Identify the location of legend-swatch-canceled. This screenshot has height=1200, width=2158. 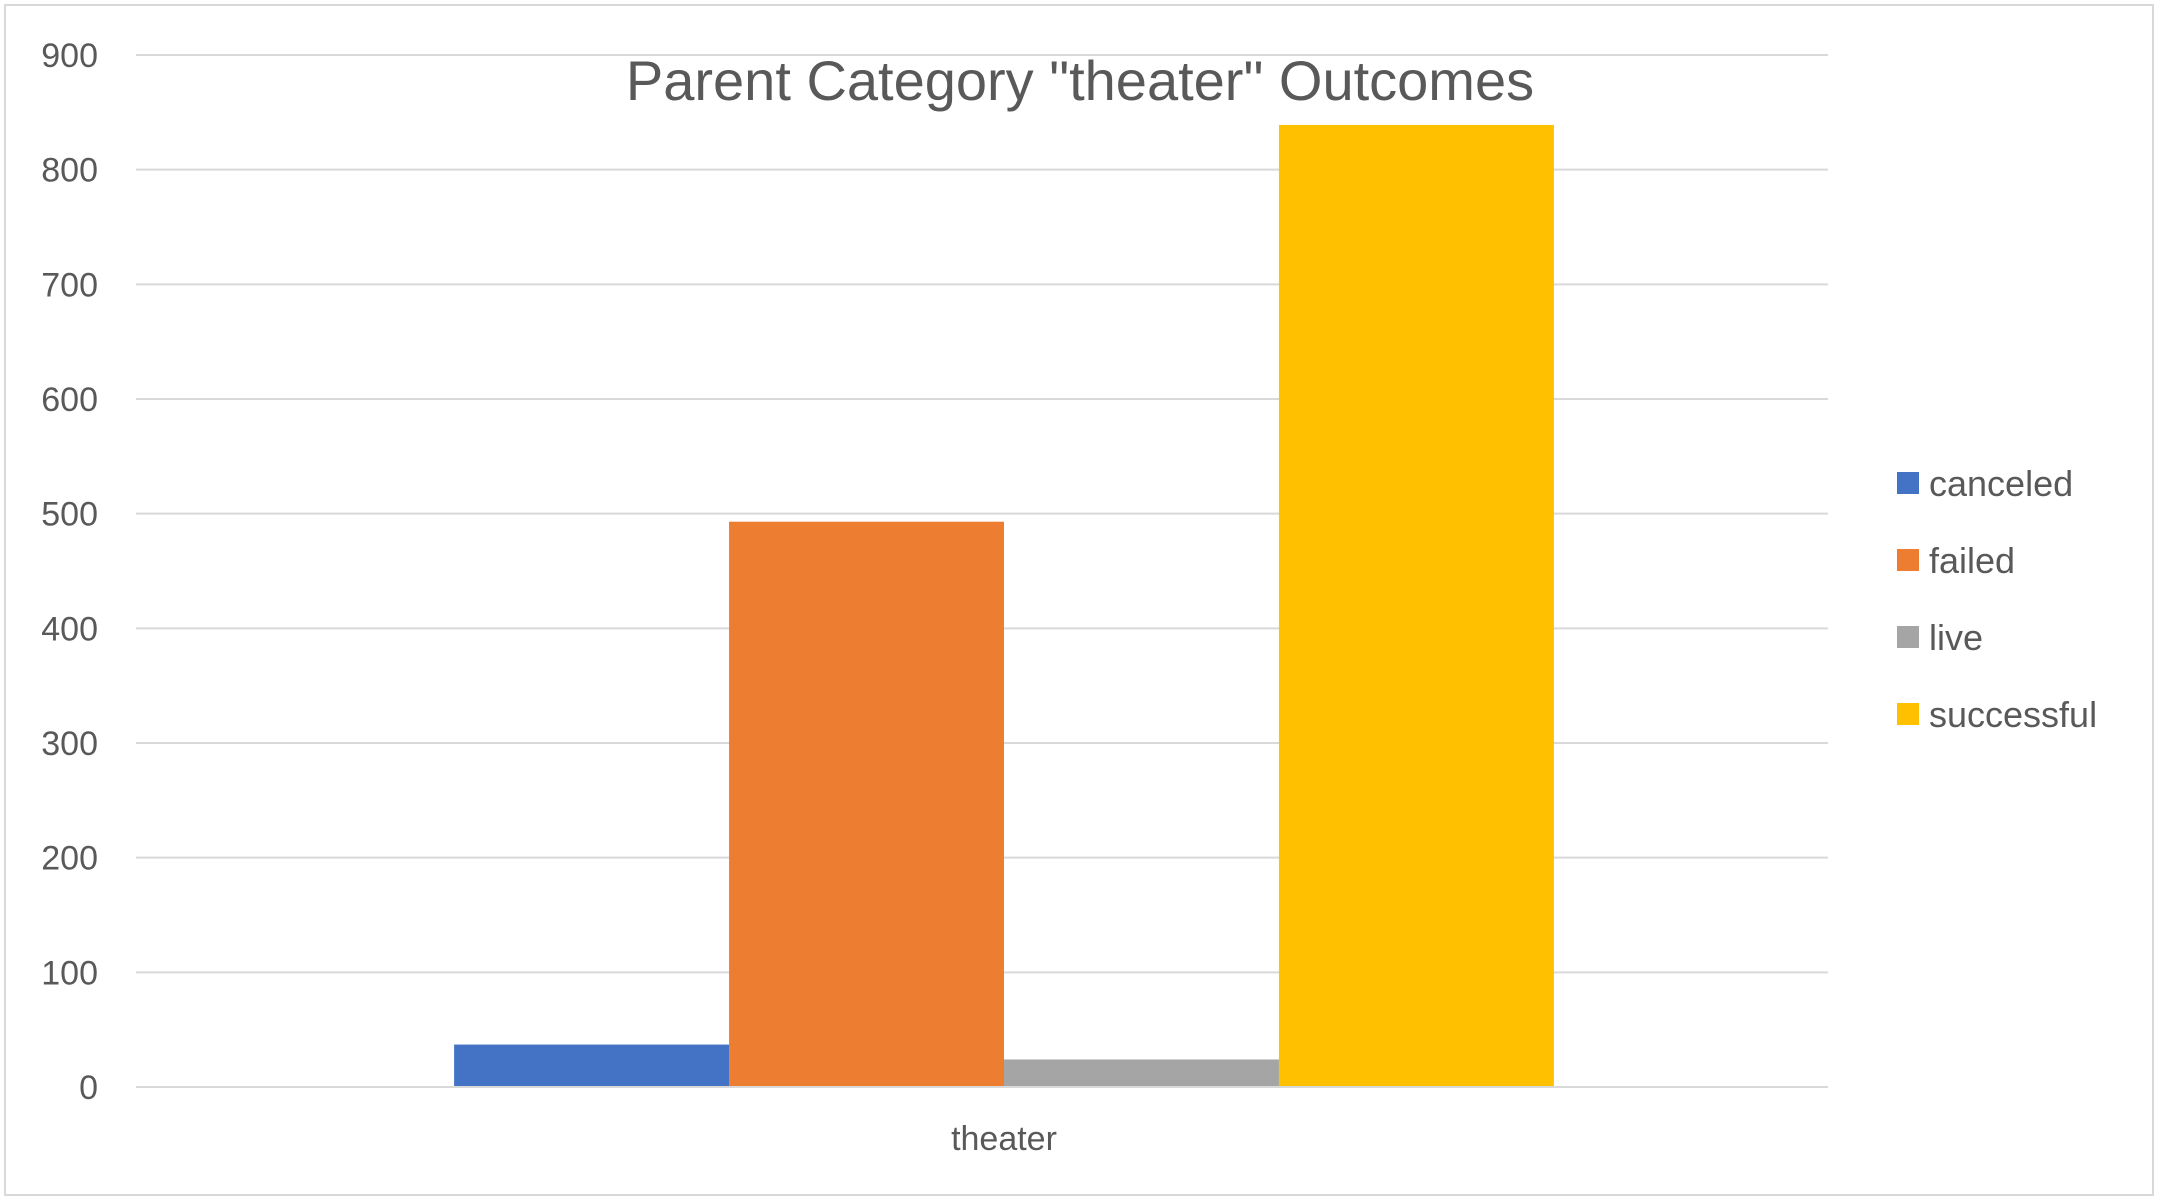
(1908, 483).